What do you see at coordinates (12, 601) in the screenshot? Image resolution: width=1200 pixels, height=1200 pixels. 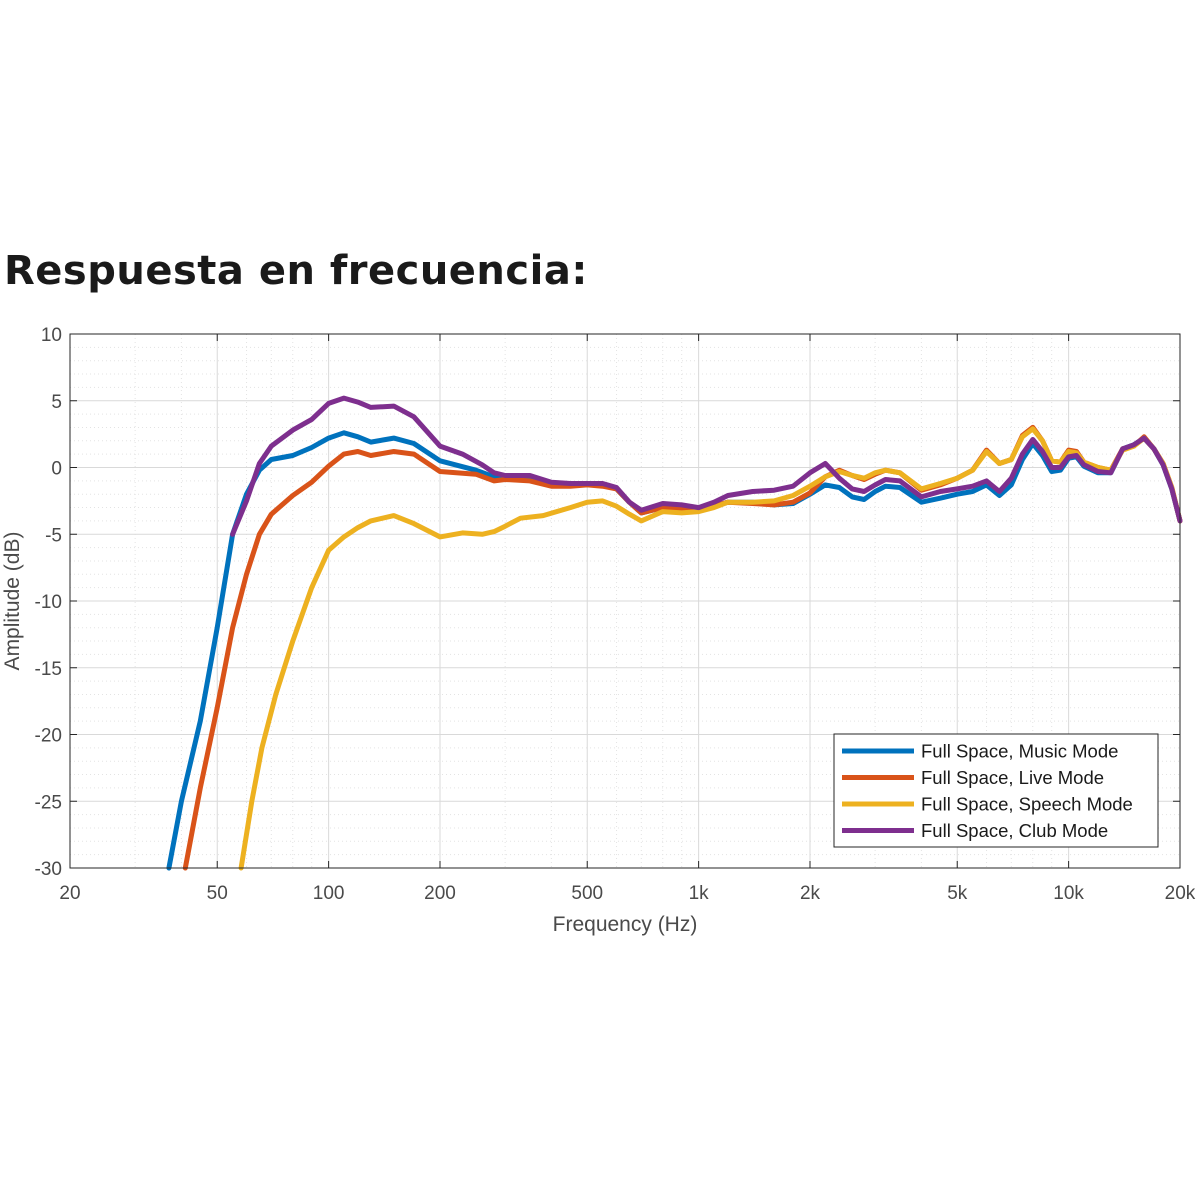 I see `y-axis-label: Amplitude (dB)` at bounding box center [12, 601].